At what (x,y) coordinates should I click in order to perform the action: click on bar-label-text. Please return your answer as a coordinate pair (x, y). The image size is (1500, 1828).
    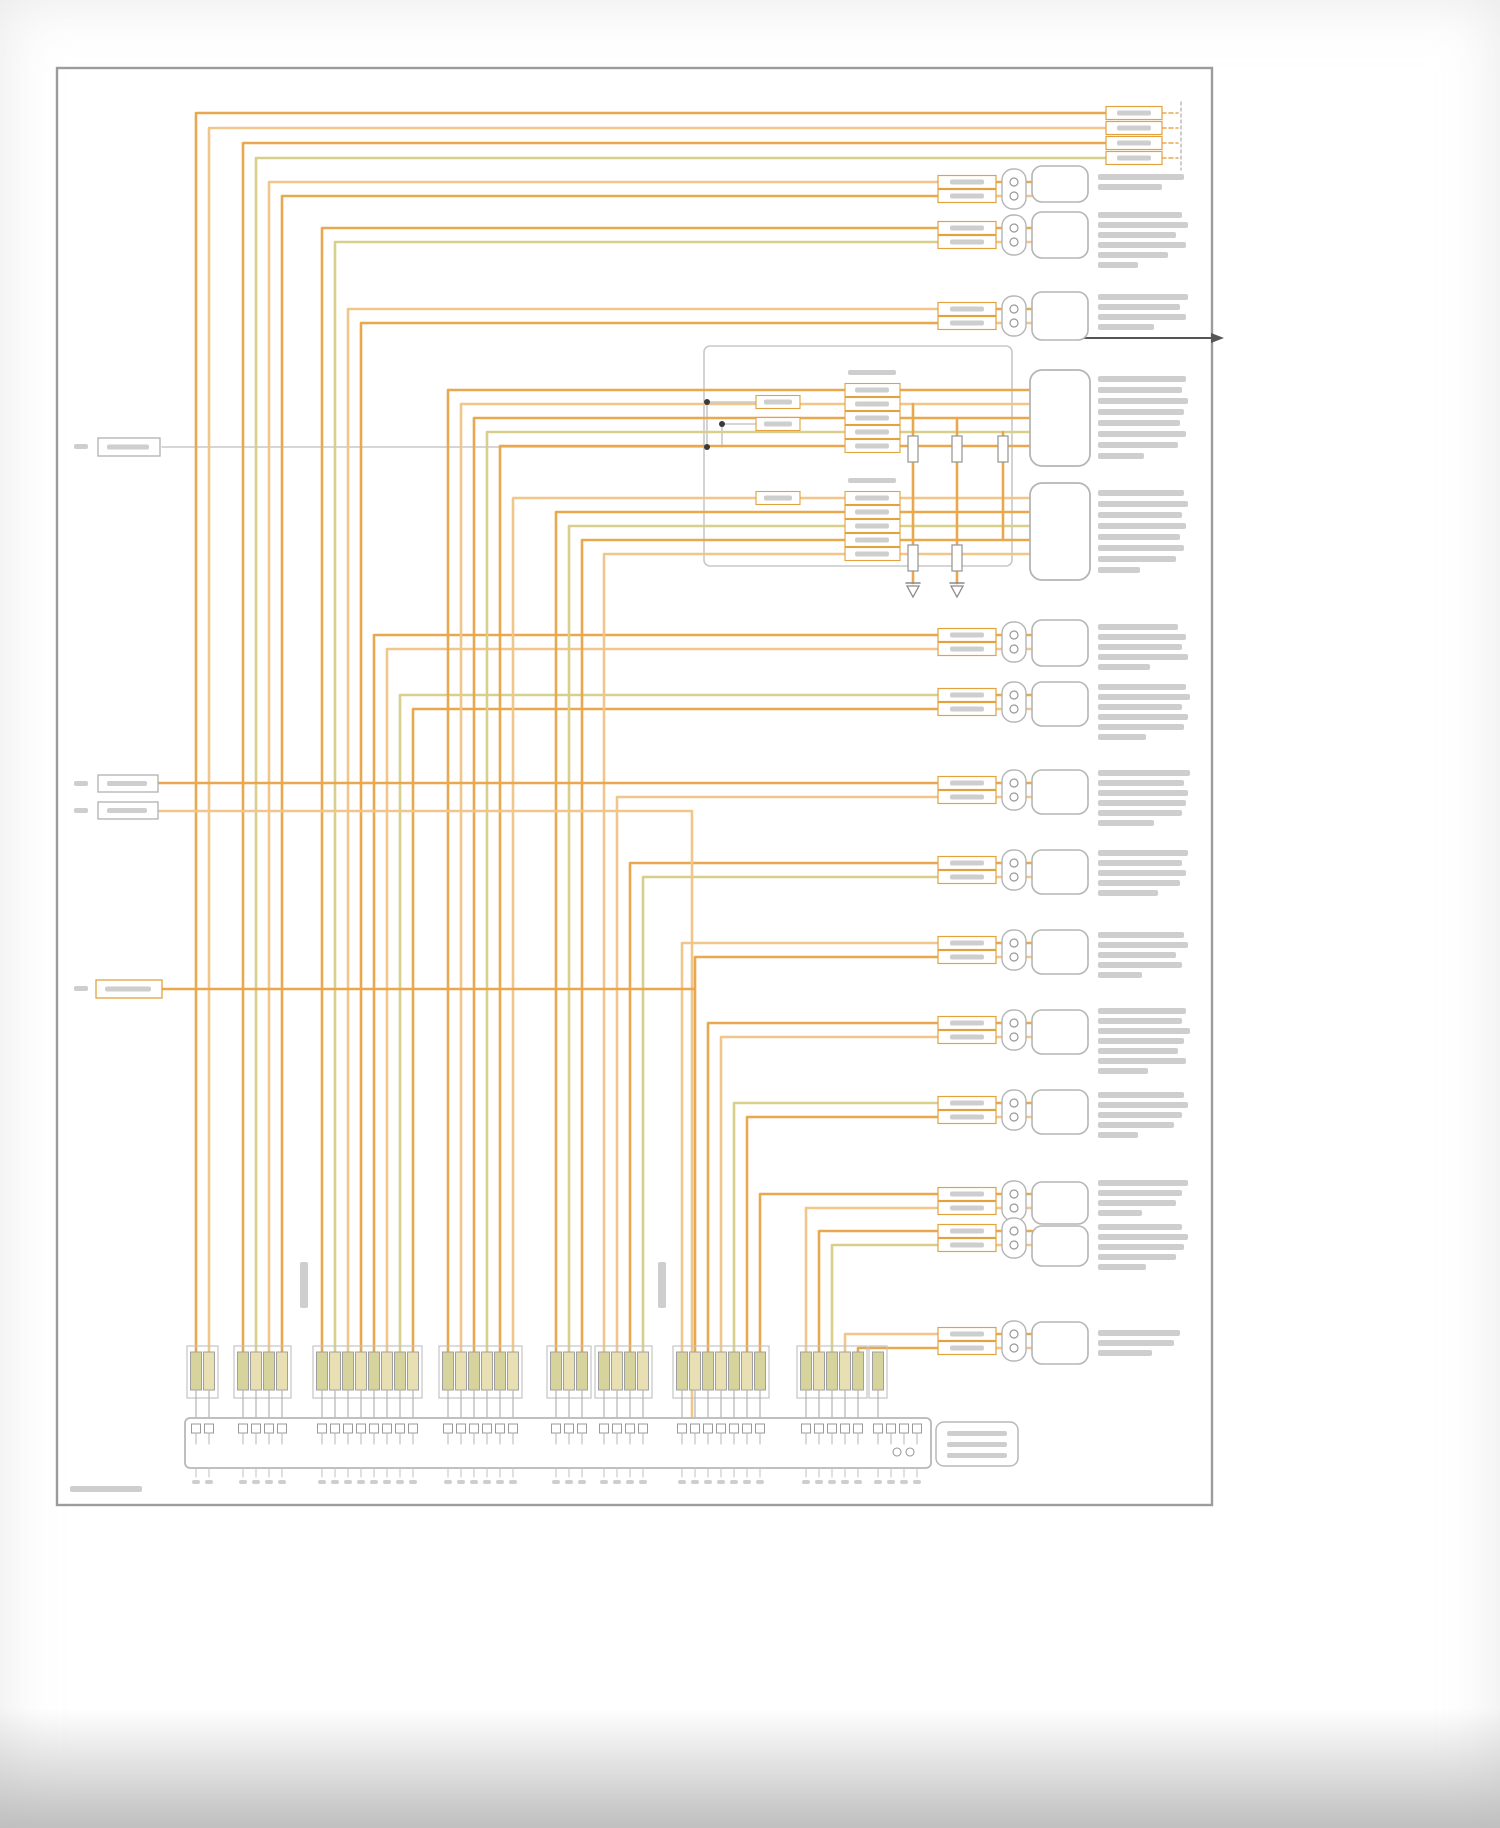
    Looking at the image, I should click on (977, 1433).